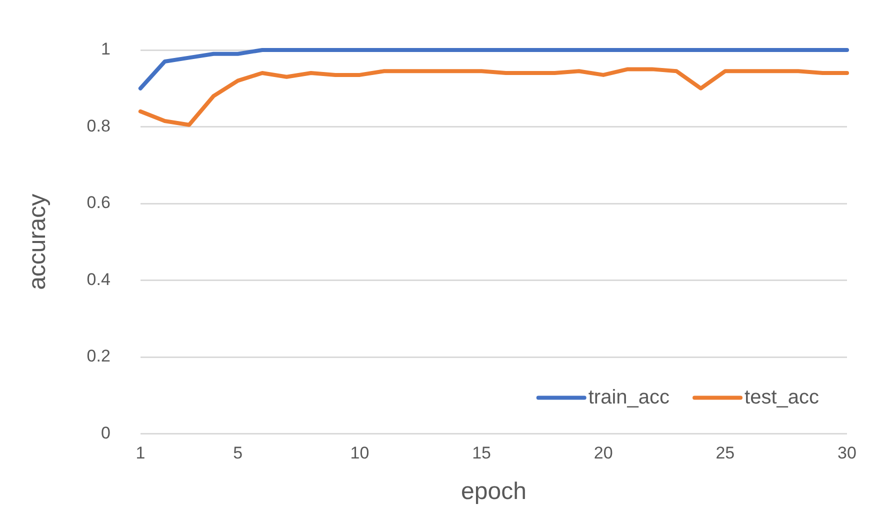  I want to click on x-tick-label: 5, so click(238, 453).